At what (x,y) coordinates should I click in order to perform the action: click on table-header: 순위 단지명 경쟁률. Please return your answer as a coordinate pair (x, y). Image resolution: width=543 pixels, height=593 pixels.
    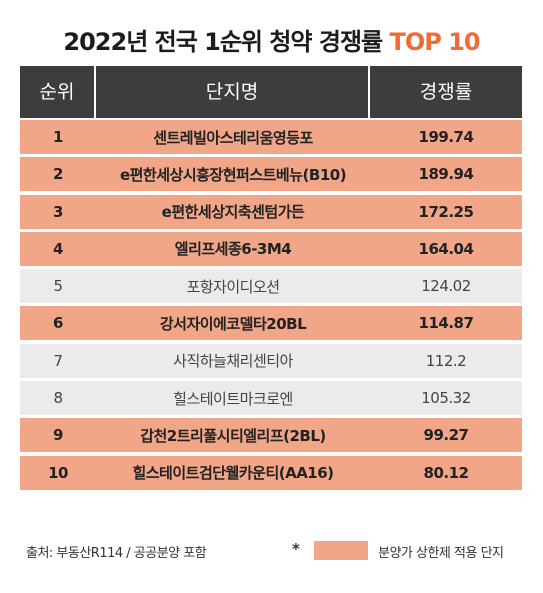
    Looking at the image, I should click on (271, 92).